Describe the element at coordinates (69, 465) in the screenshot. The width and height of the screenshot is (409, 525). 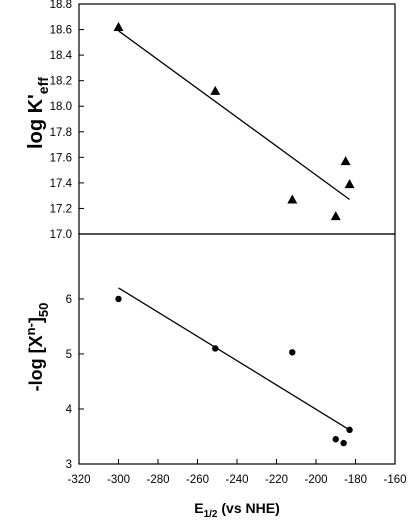
I see `bottom-y-tick-label: 3` at that location.